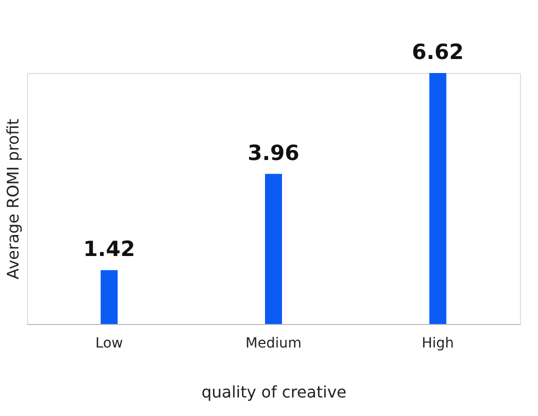 Image resolution: width=538 pixels, height=416 pixels. I want to click on data-label: 6.62, so click(438, 52).